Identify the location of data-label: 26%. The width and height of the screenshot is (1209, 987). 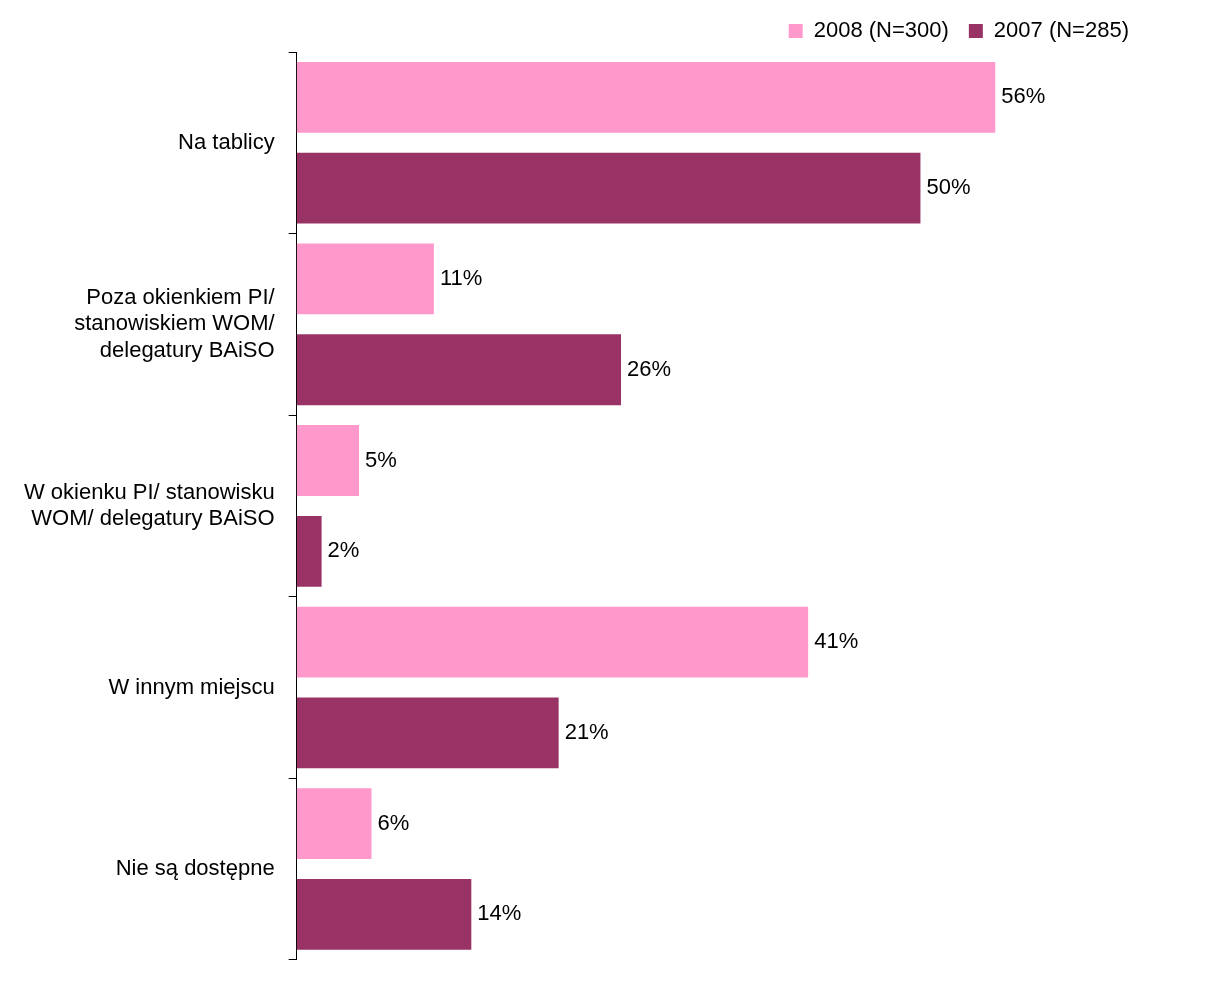
(649, 368).